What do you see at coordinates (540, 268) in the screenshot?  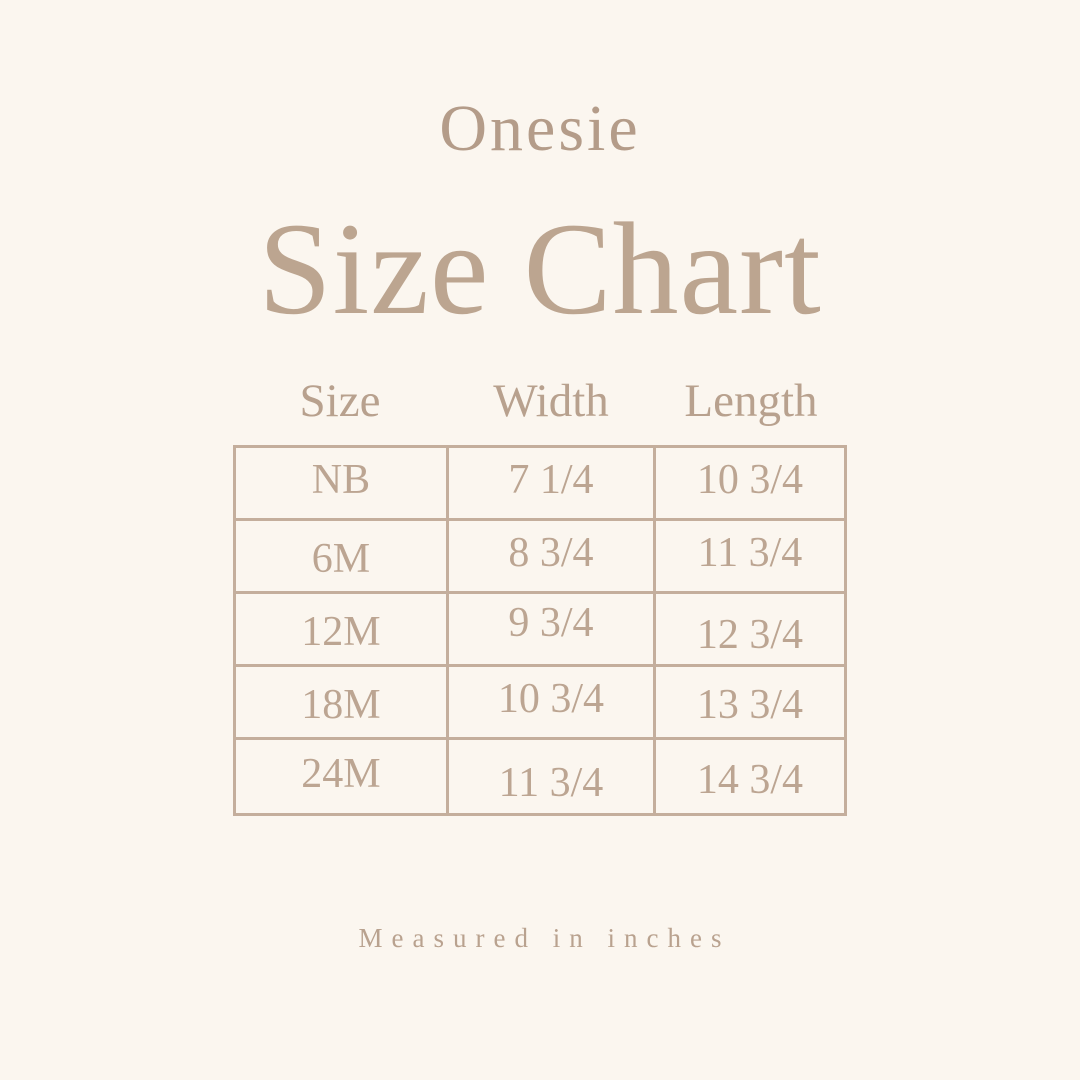 I see `page-title: Size Chart` at bounding box center [540, 268].